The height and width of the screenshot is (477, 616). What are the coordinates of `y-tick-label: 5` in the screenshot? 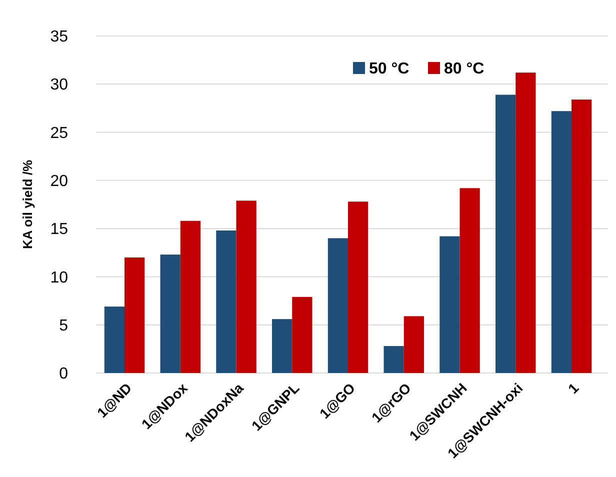 It's located at (63, 325).